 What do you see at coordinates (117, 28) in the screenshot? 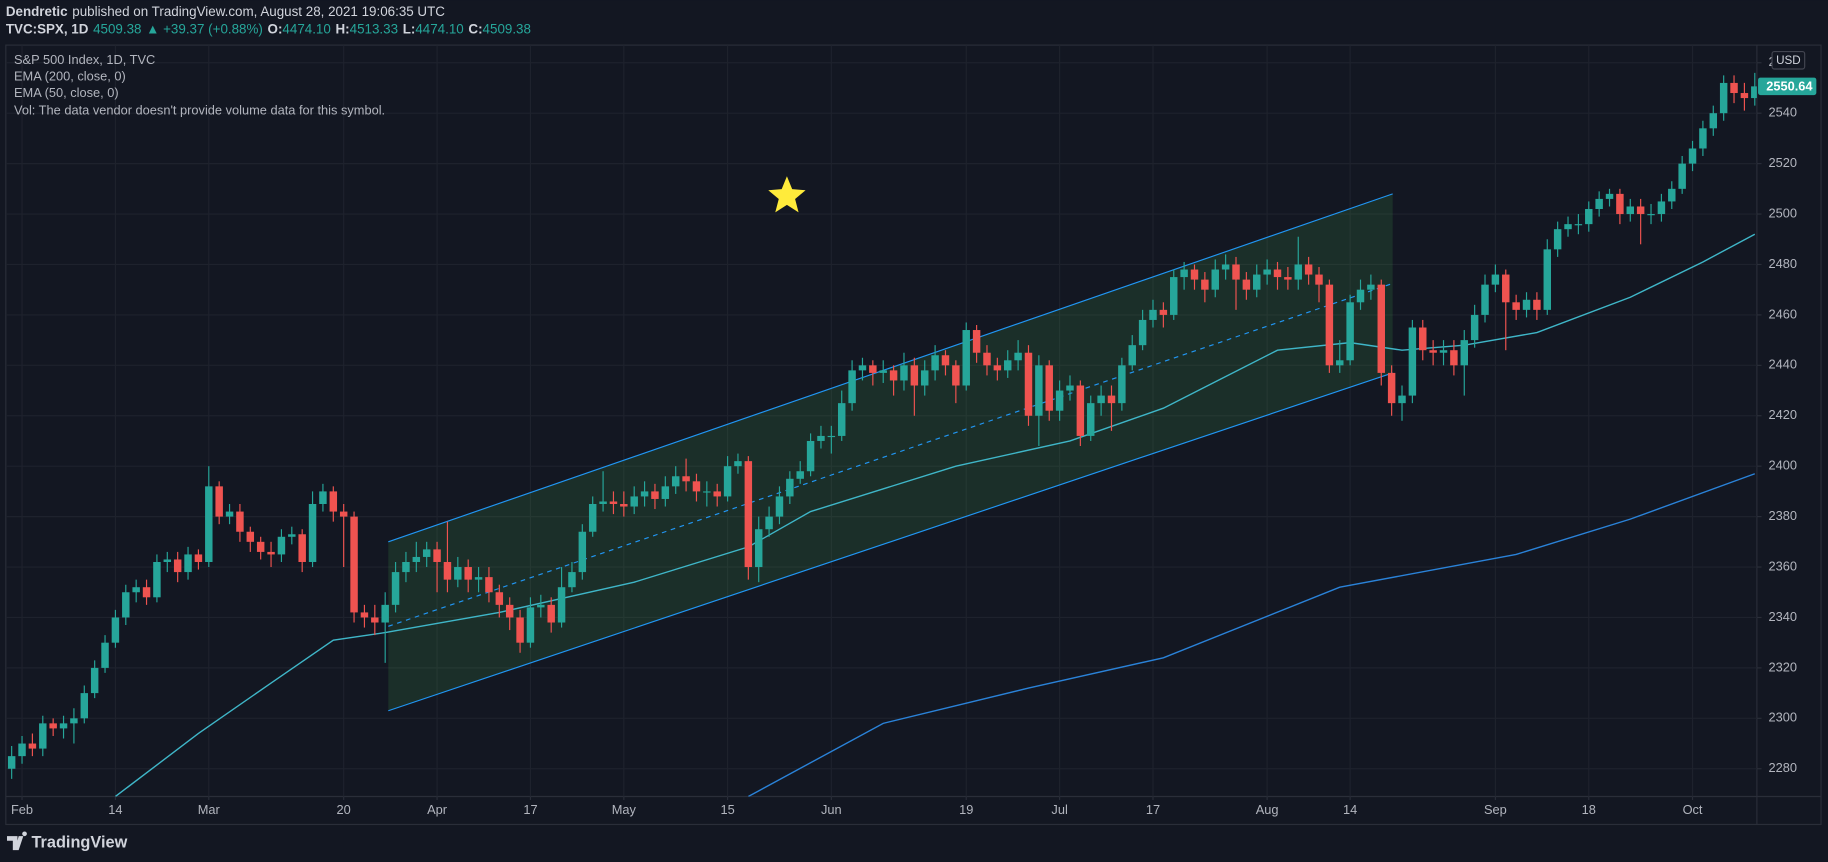
I see `last-price: 4509.38` at bounding box center [117, 28].